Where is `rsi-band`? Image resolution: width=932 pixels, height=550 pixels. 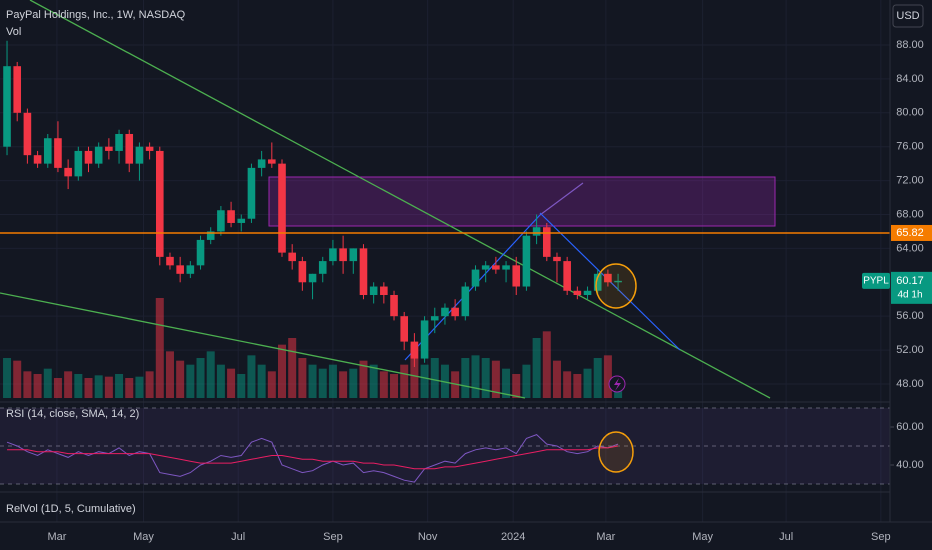 rsi-band is located at coordinates (445, 446).